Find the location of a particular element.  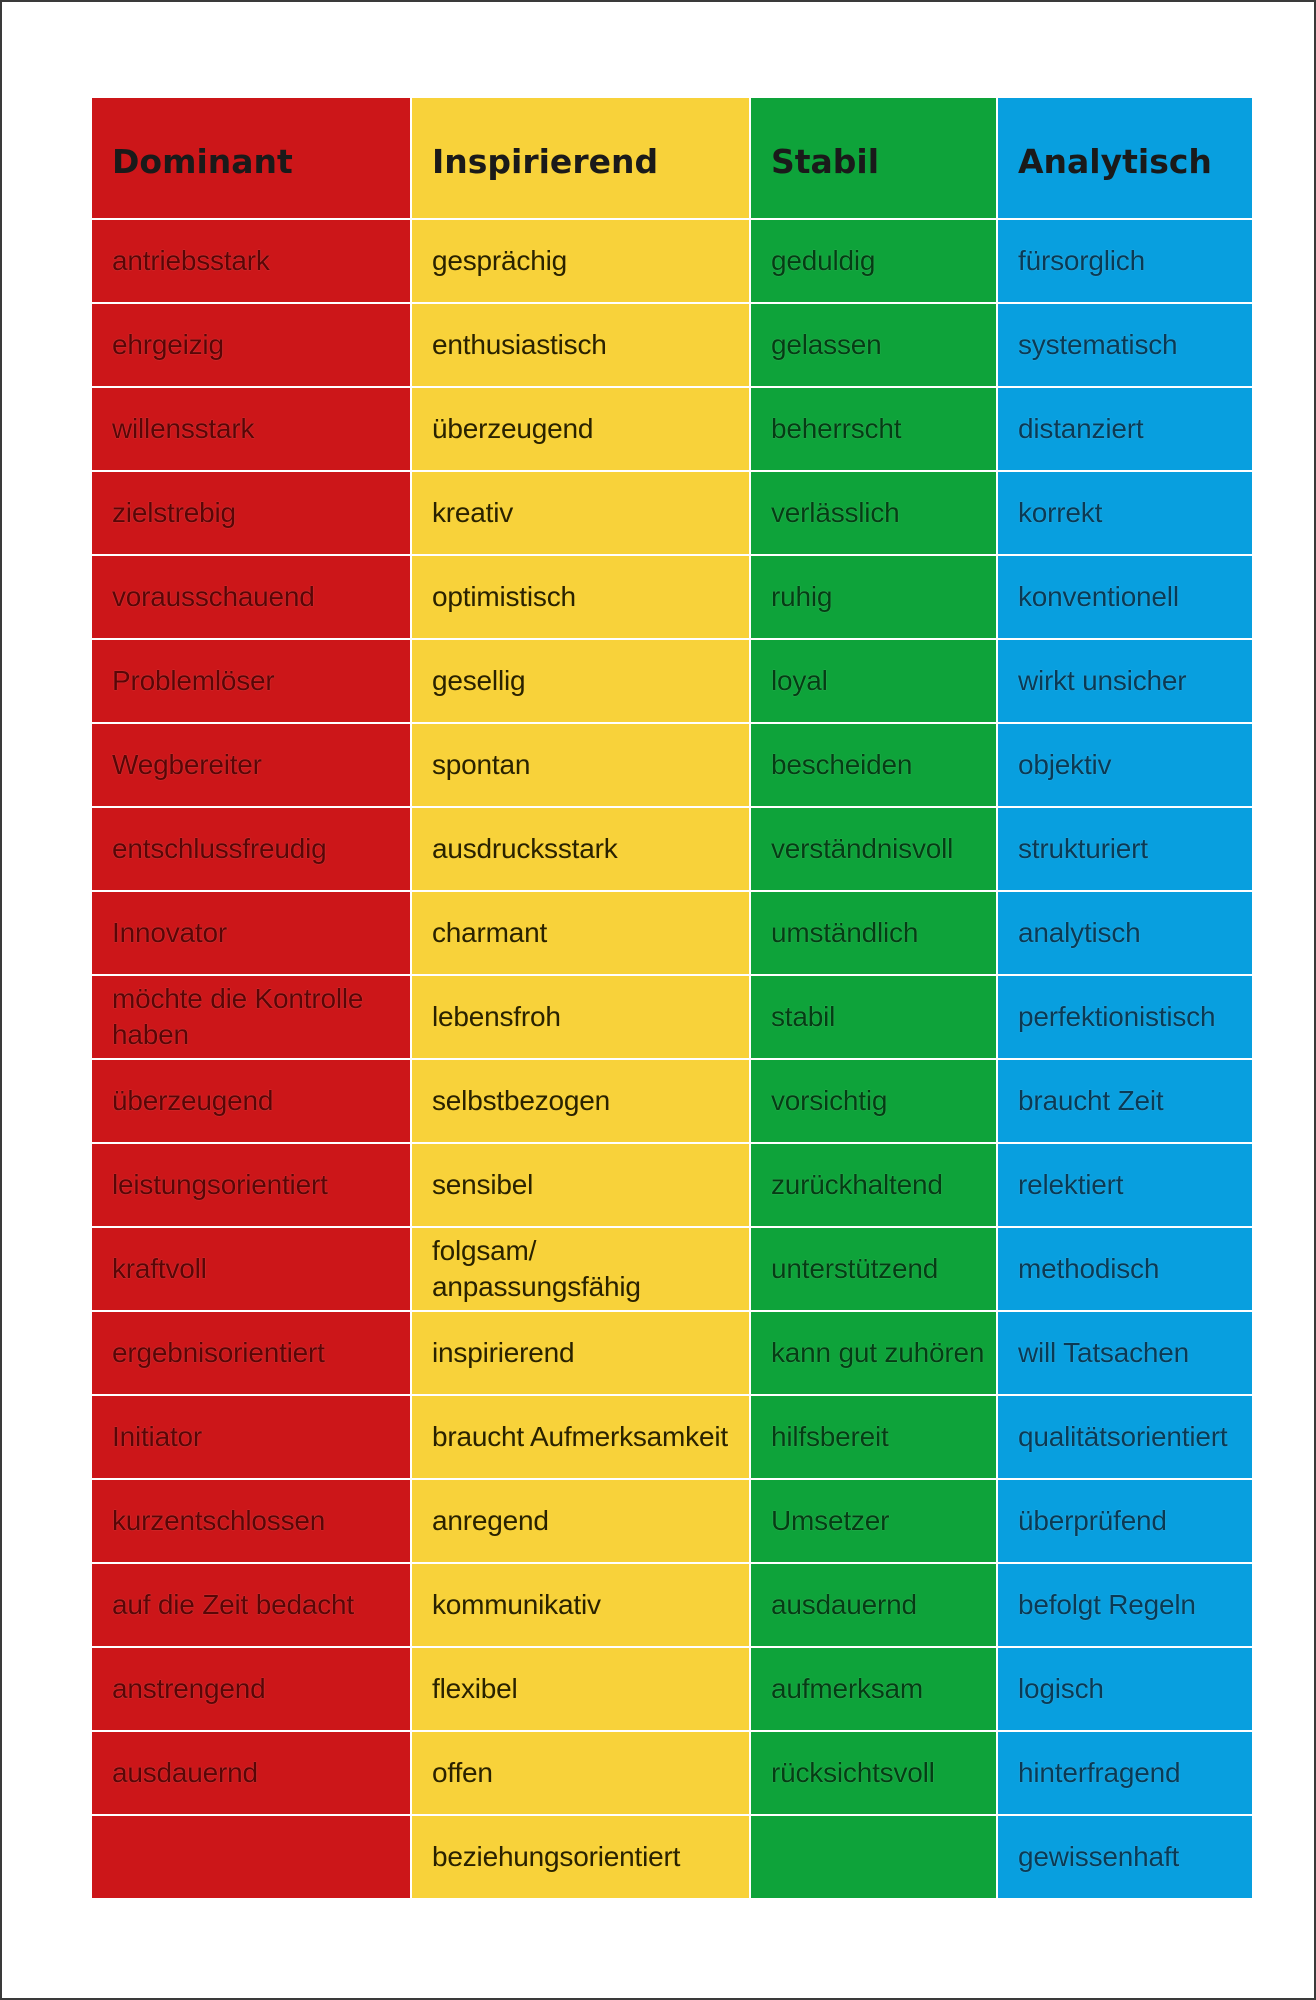

inspirierend-cell: beziehungsorientiert is located at coordinates (581, 1856).